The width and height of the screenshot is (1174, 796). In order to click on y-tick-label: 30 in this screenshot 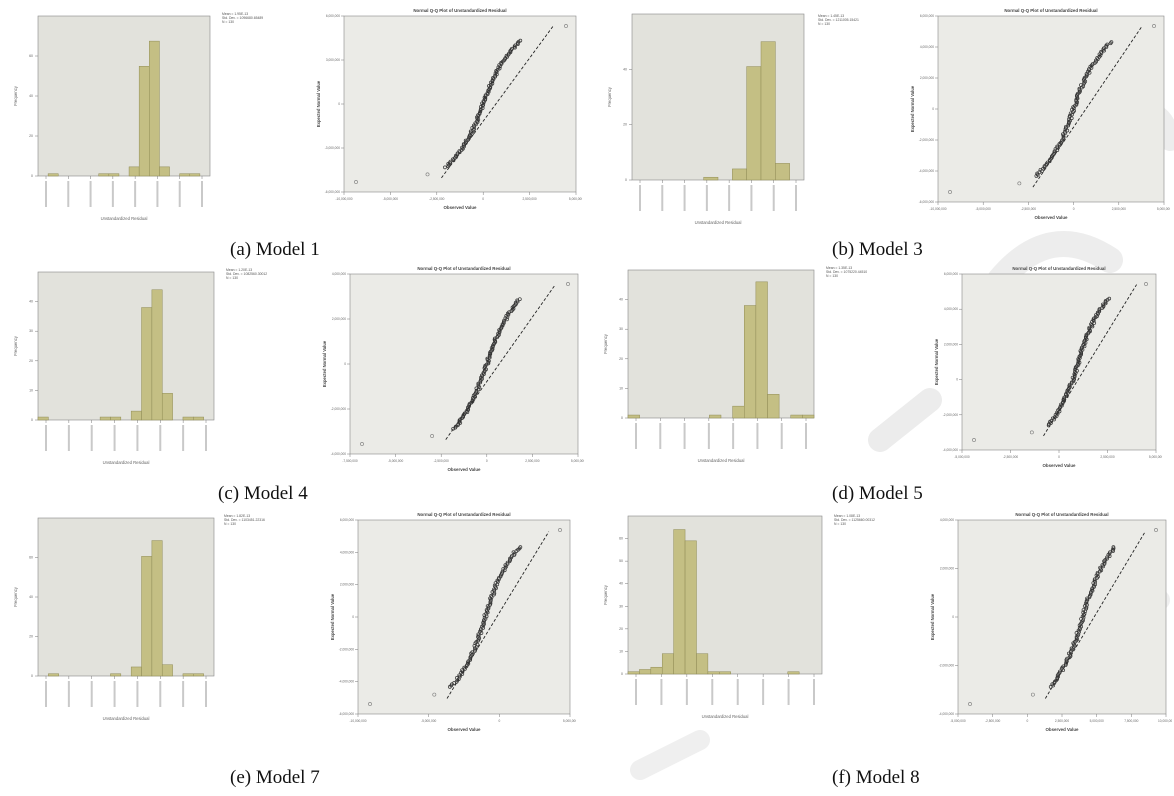, I will do `click(621, 606)`.